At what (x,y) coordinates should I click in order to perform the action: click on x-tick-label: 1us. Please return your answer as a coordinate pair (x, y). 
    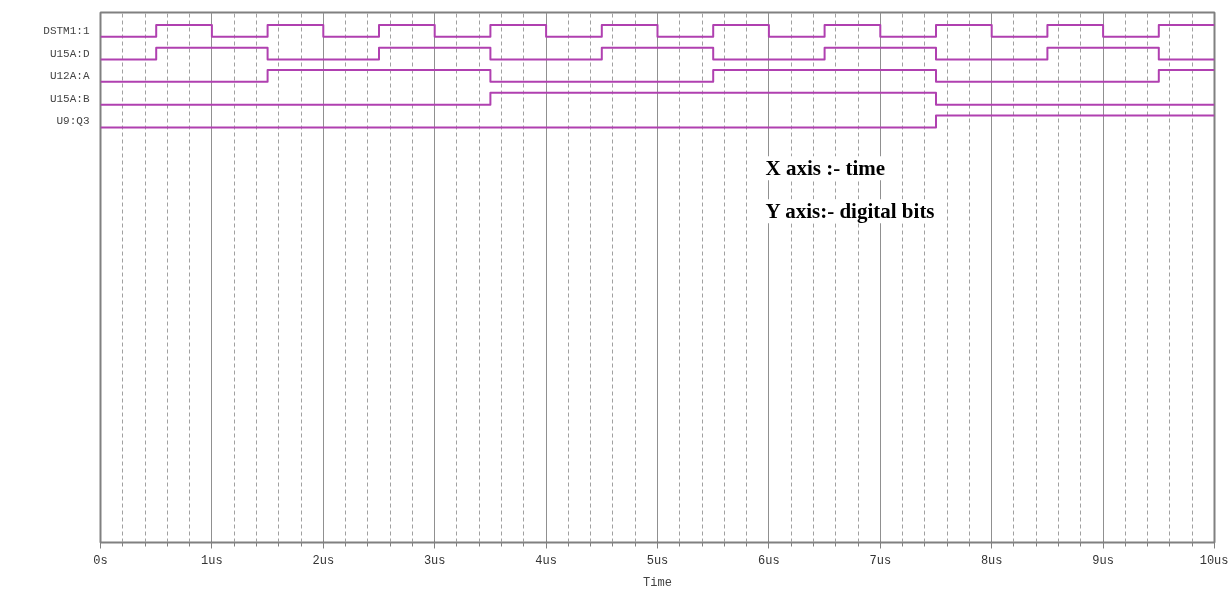
    Looking at the image, I should click on (212, 560).